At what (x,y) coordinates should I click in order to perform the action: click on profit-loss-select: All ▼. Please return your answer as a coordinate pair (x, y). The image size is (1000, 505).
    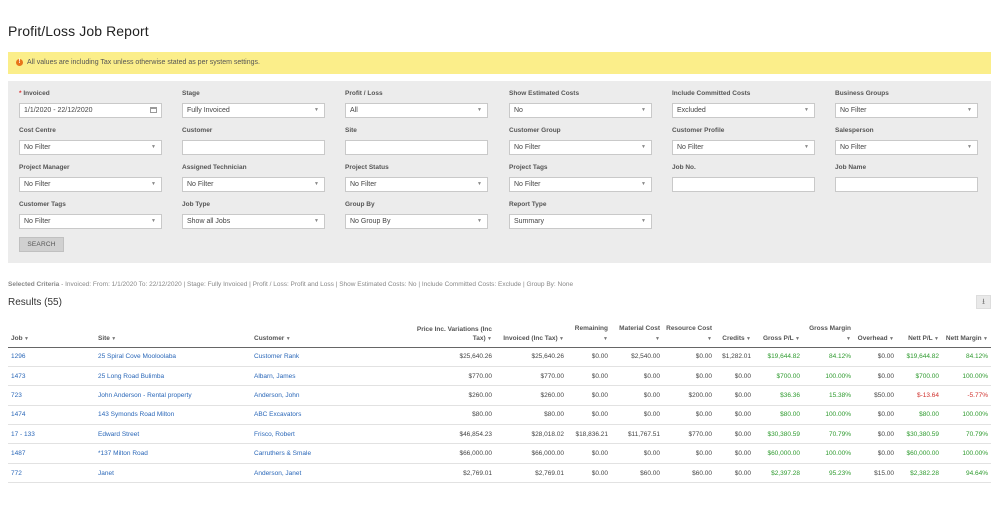
    Looking at the image, I should click on (416, 110).